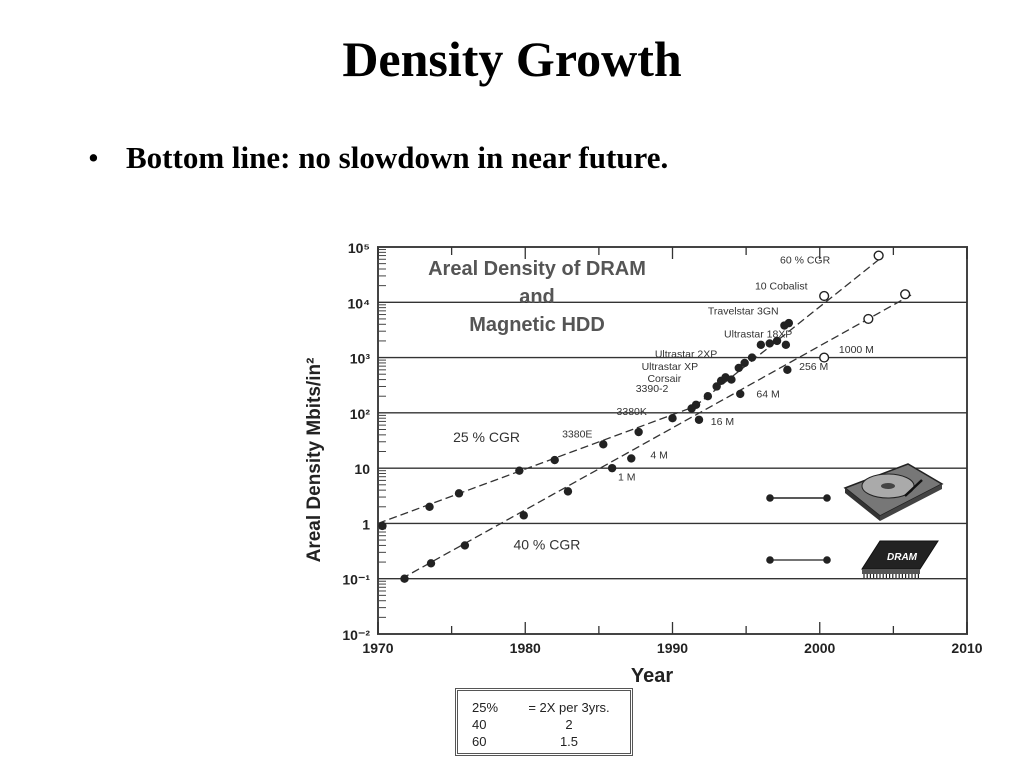 Image resolution: width=1024 pixels, height=768 pixels. What do you see at coordinates (356, 580) in the screenshot?
I see `y-tick-label: 10⁻¹` at bounding box center [356, 580].